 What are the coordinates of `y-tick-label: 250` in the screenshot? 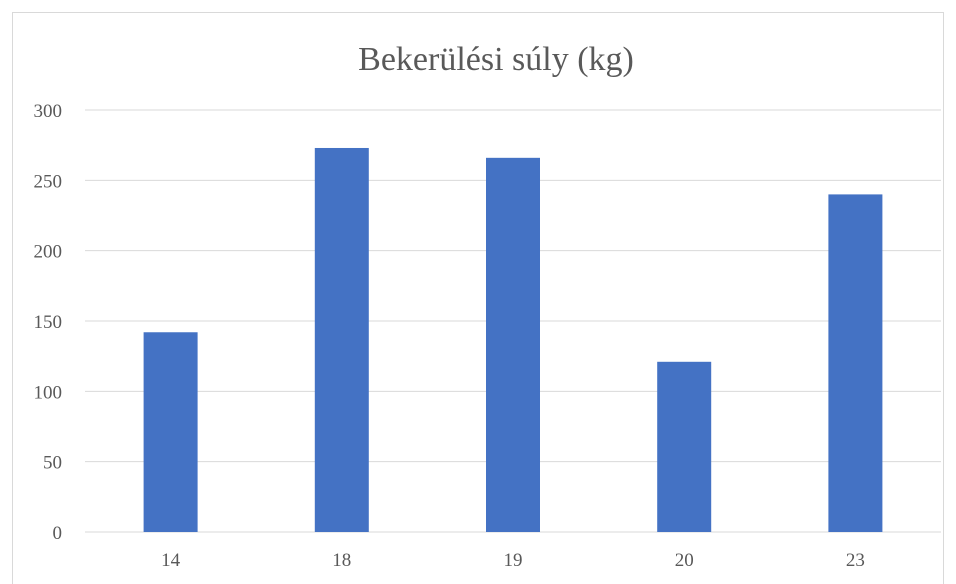 It's located at (48, 181).